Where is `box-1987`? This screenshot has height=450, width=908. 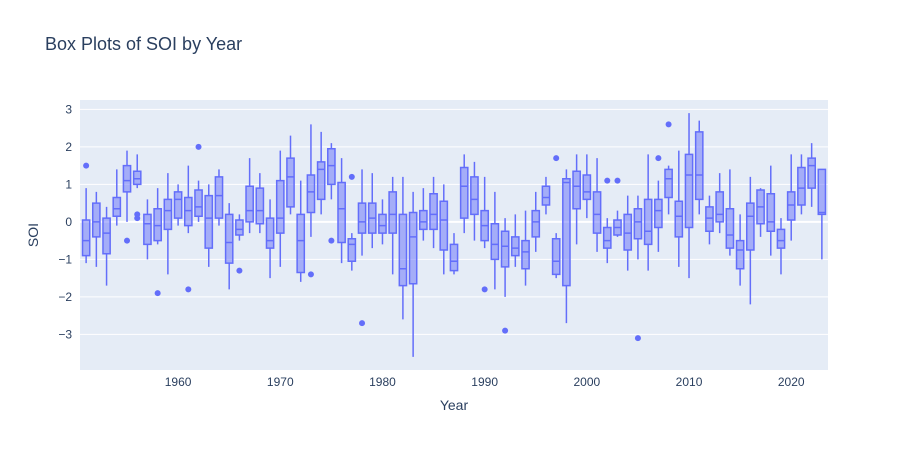 box-1987 is located at coordinates (454, 254).